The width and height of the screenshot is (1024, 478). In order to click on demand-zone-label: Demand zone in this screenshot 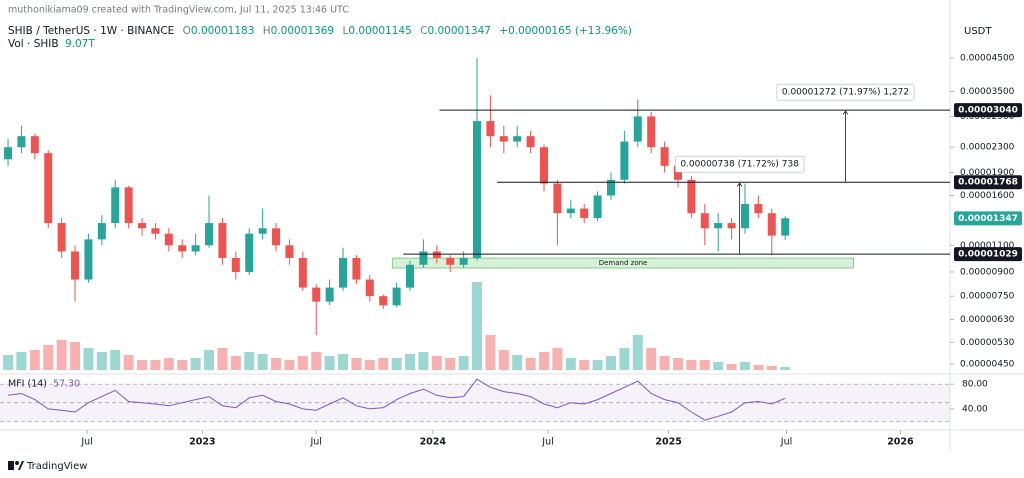, I will do `click(623, 263)`.